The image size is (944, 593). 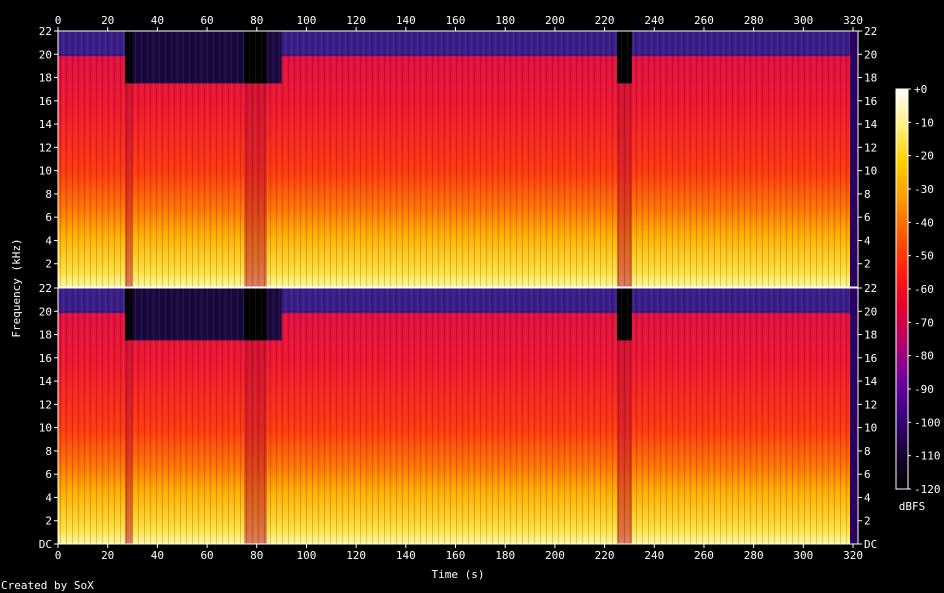 I want to click on colorbar-label: dBFS, so click(x=912, y=506).